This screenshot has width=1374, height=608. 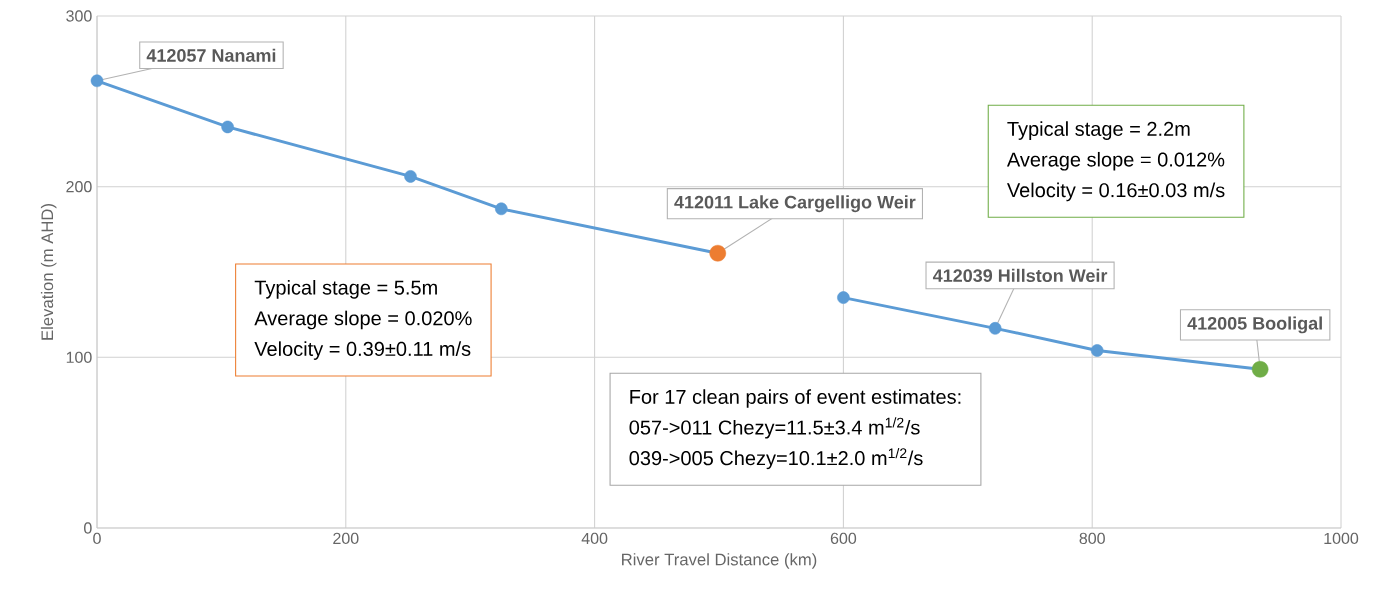 I want to click on annotation: 039->005 Chezy=10.1±2.0 m$^{1/2}$/s, so click(x=776, y=458).